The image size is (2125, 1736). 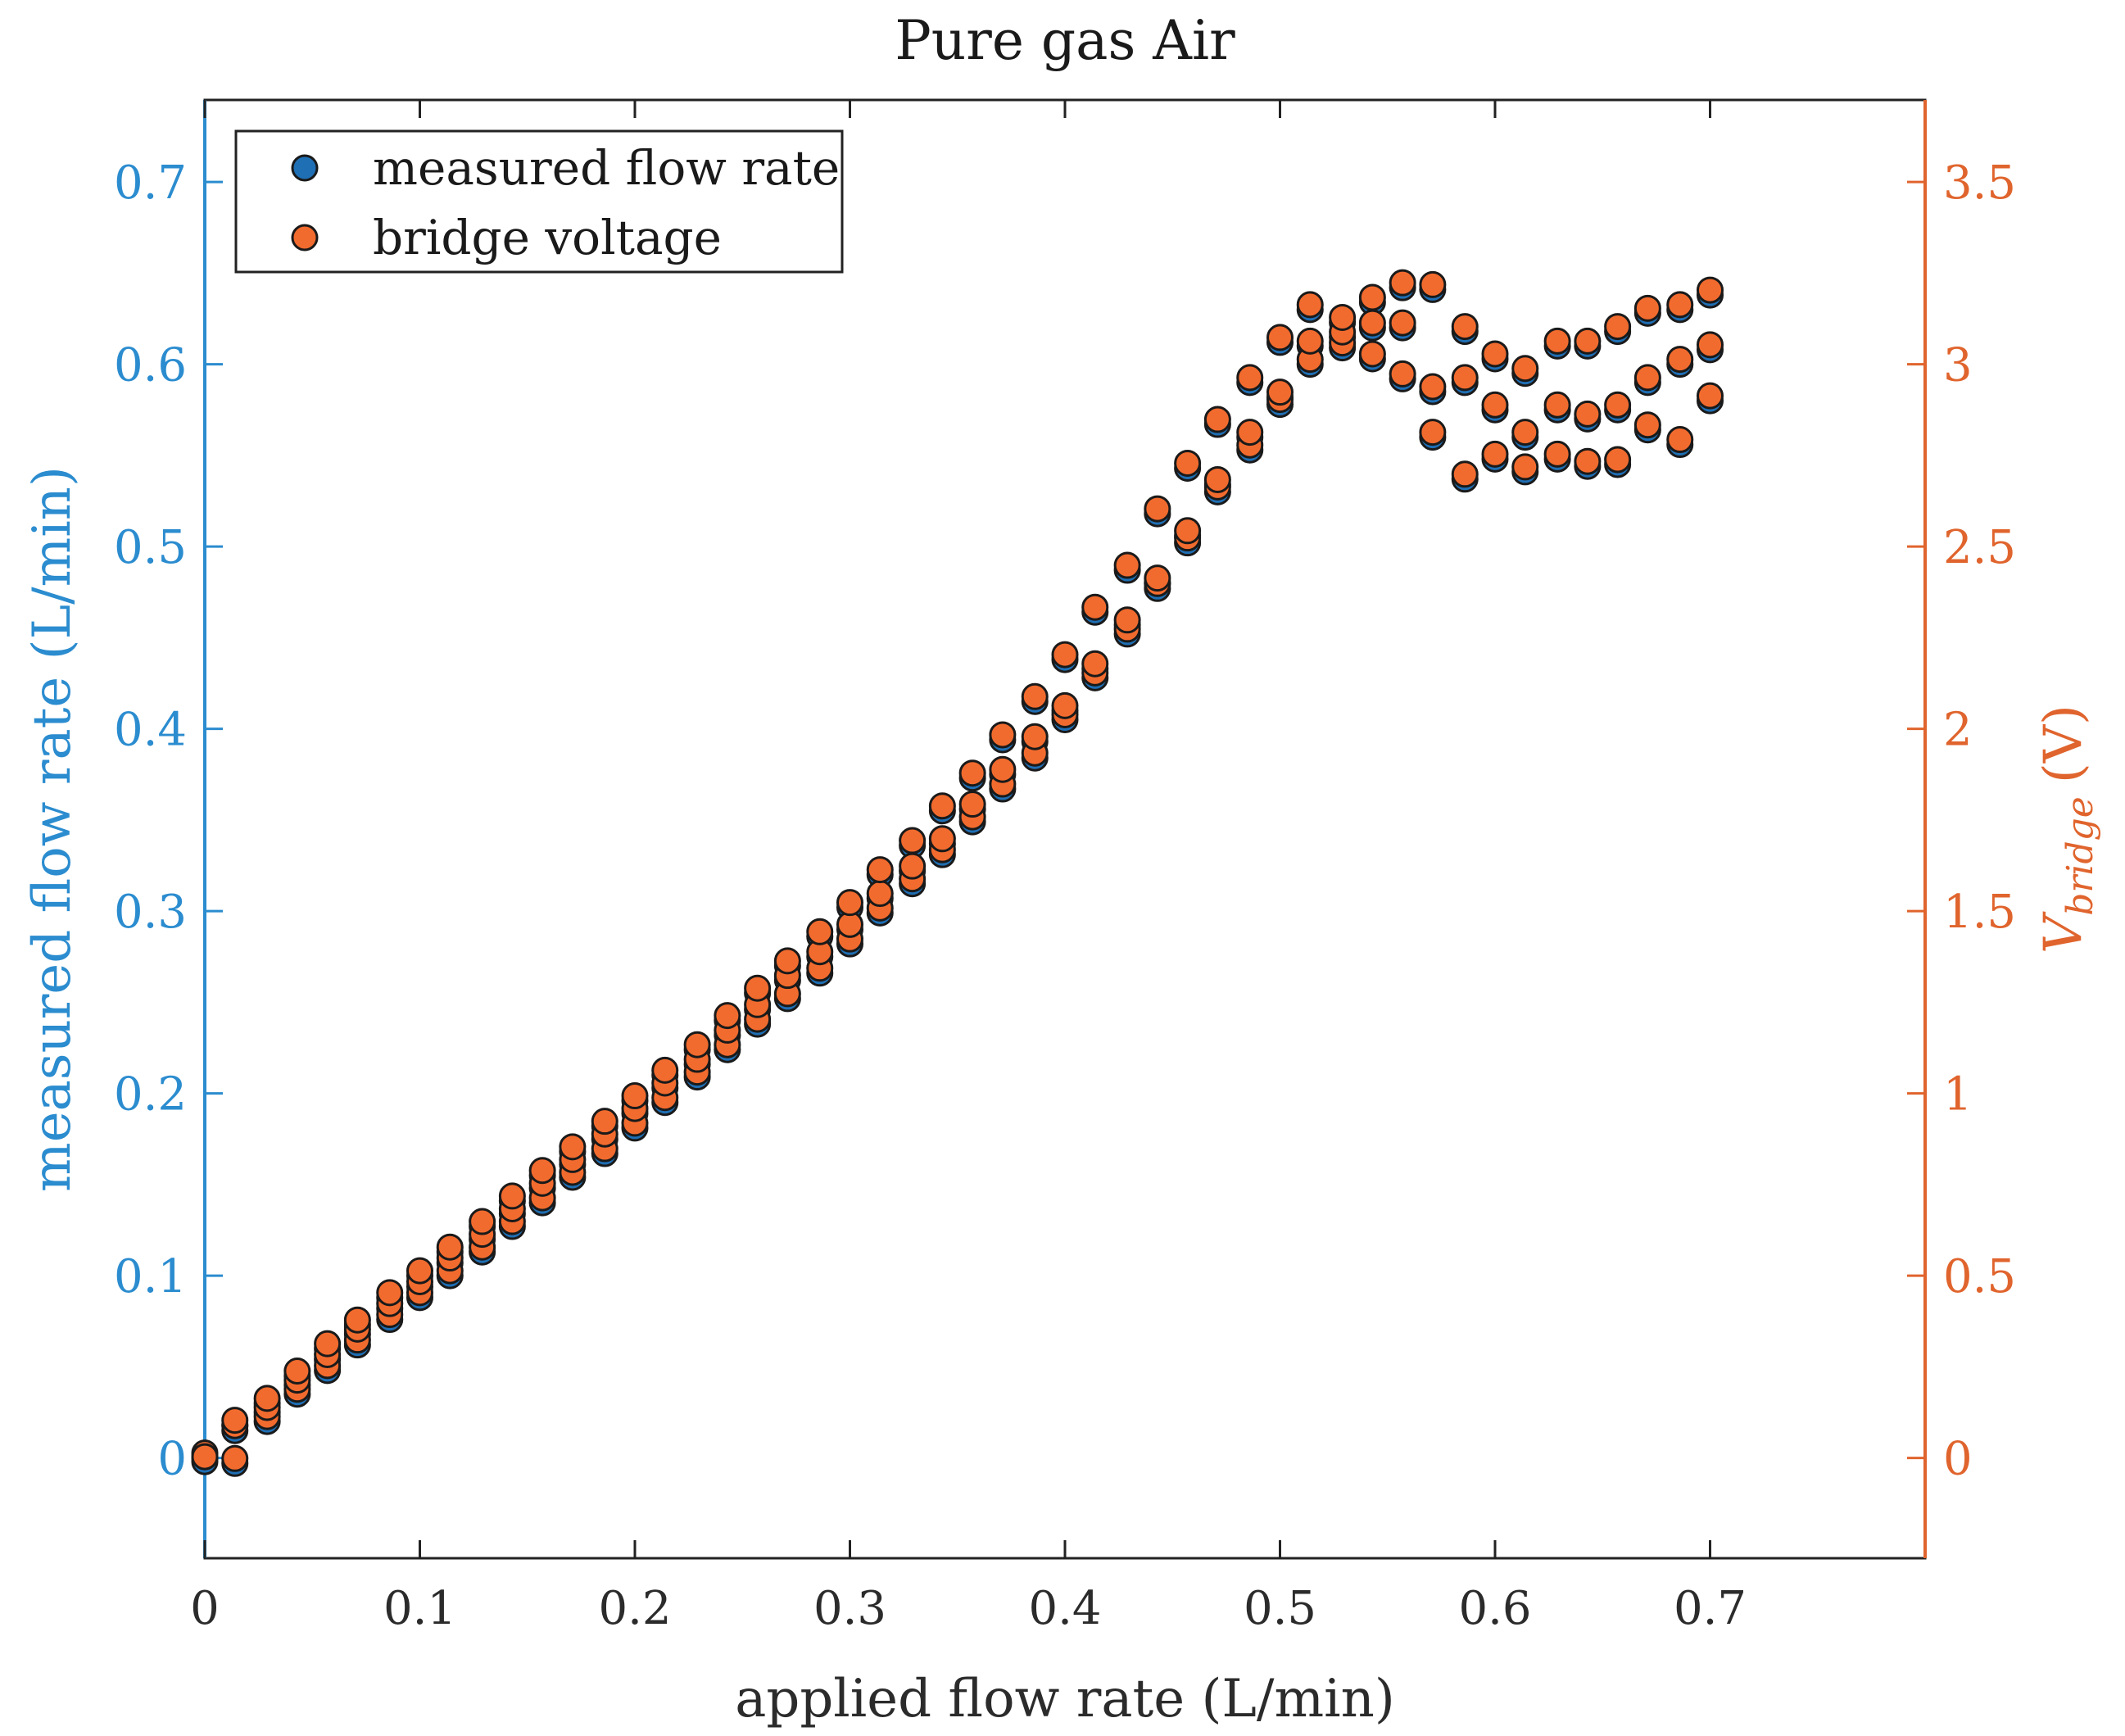 I want to click on x-tick-label: 0.7, so click(x=1710, y=1608).